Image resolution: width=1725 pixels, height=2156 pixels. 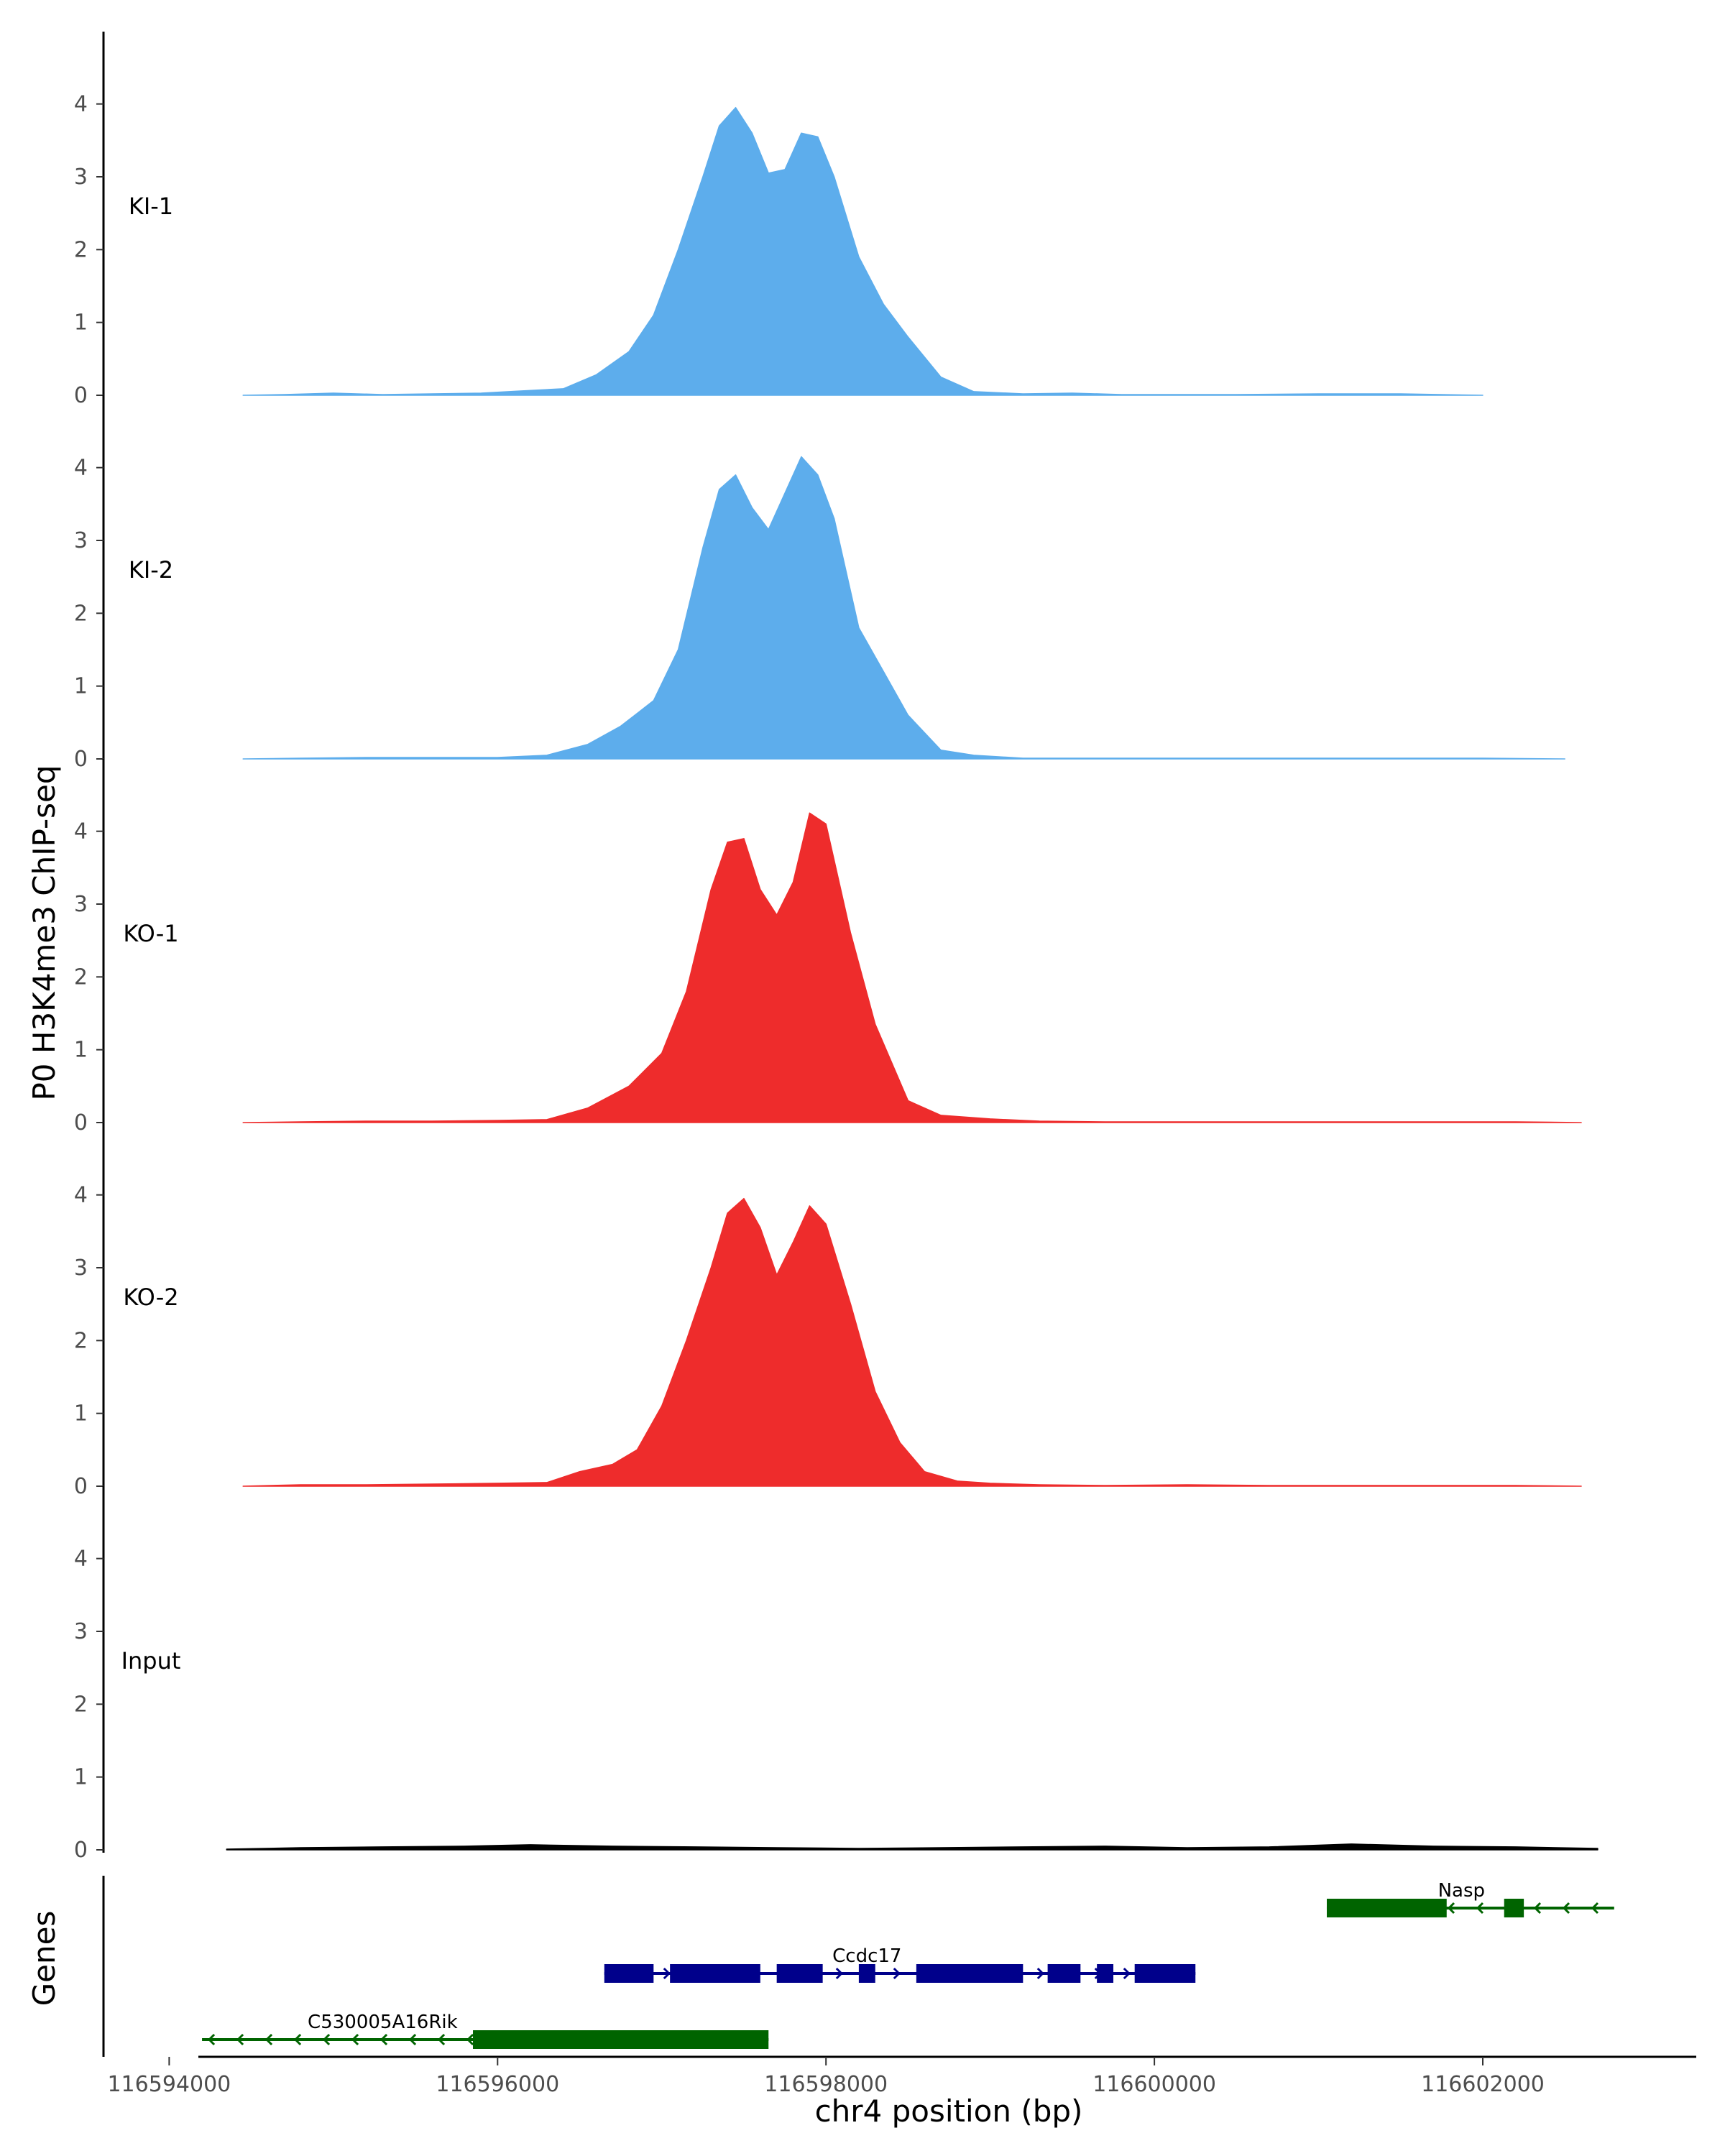 I want to click on x-tick-label: 116600000, so click(x=1154, y=2084).